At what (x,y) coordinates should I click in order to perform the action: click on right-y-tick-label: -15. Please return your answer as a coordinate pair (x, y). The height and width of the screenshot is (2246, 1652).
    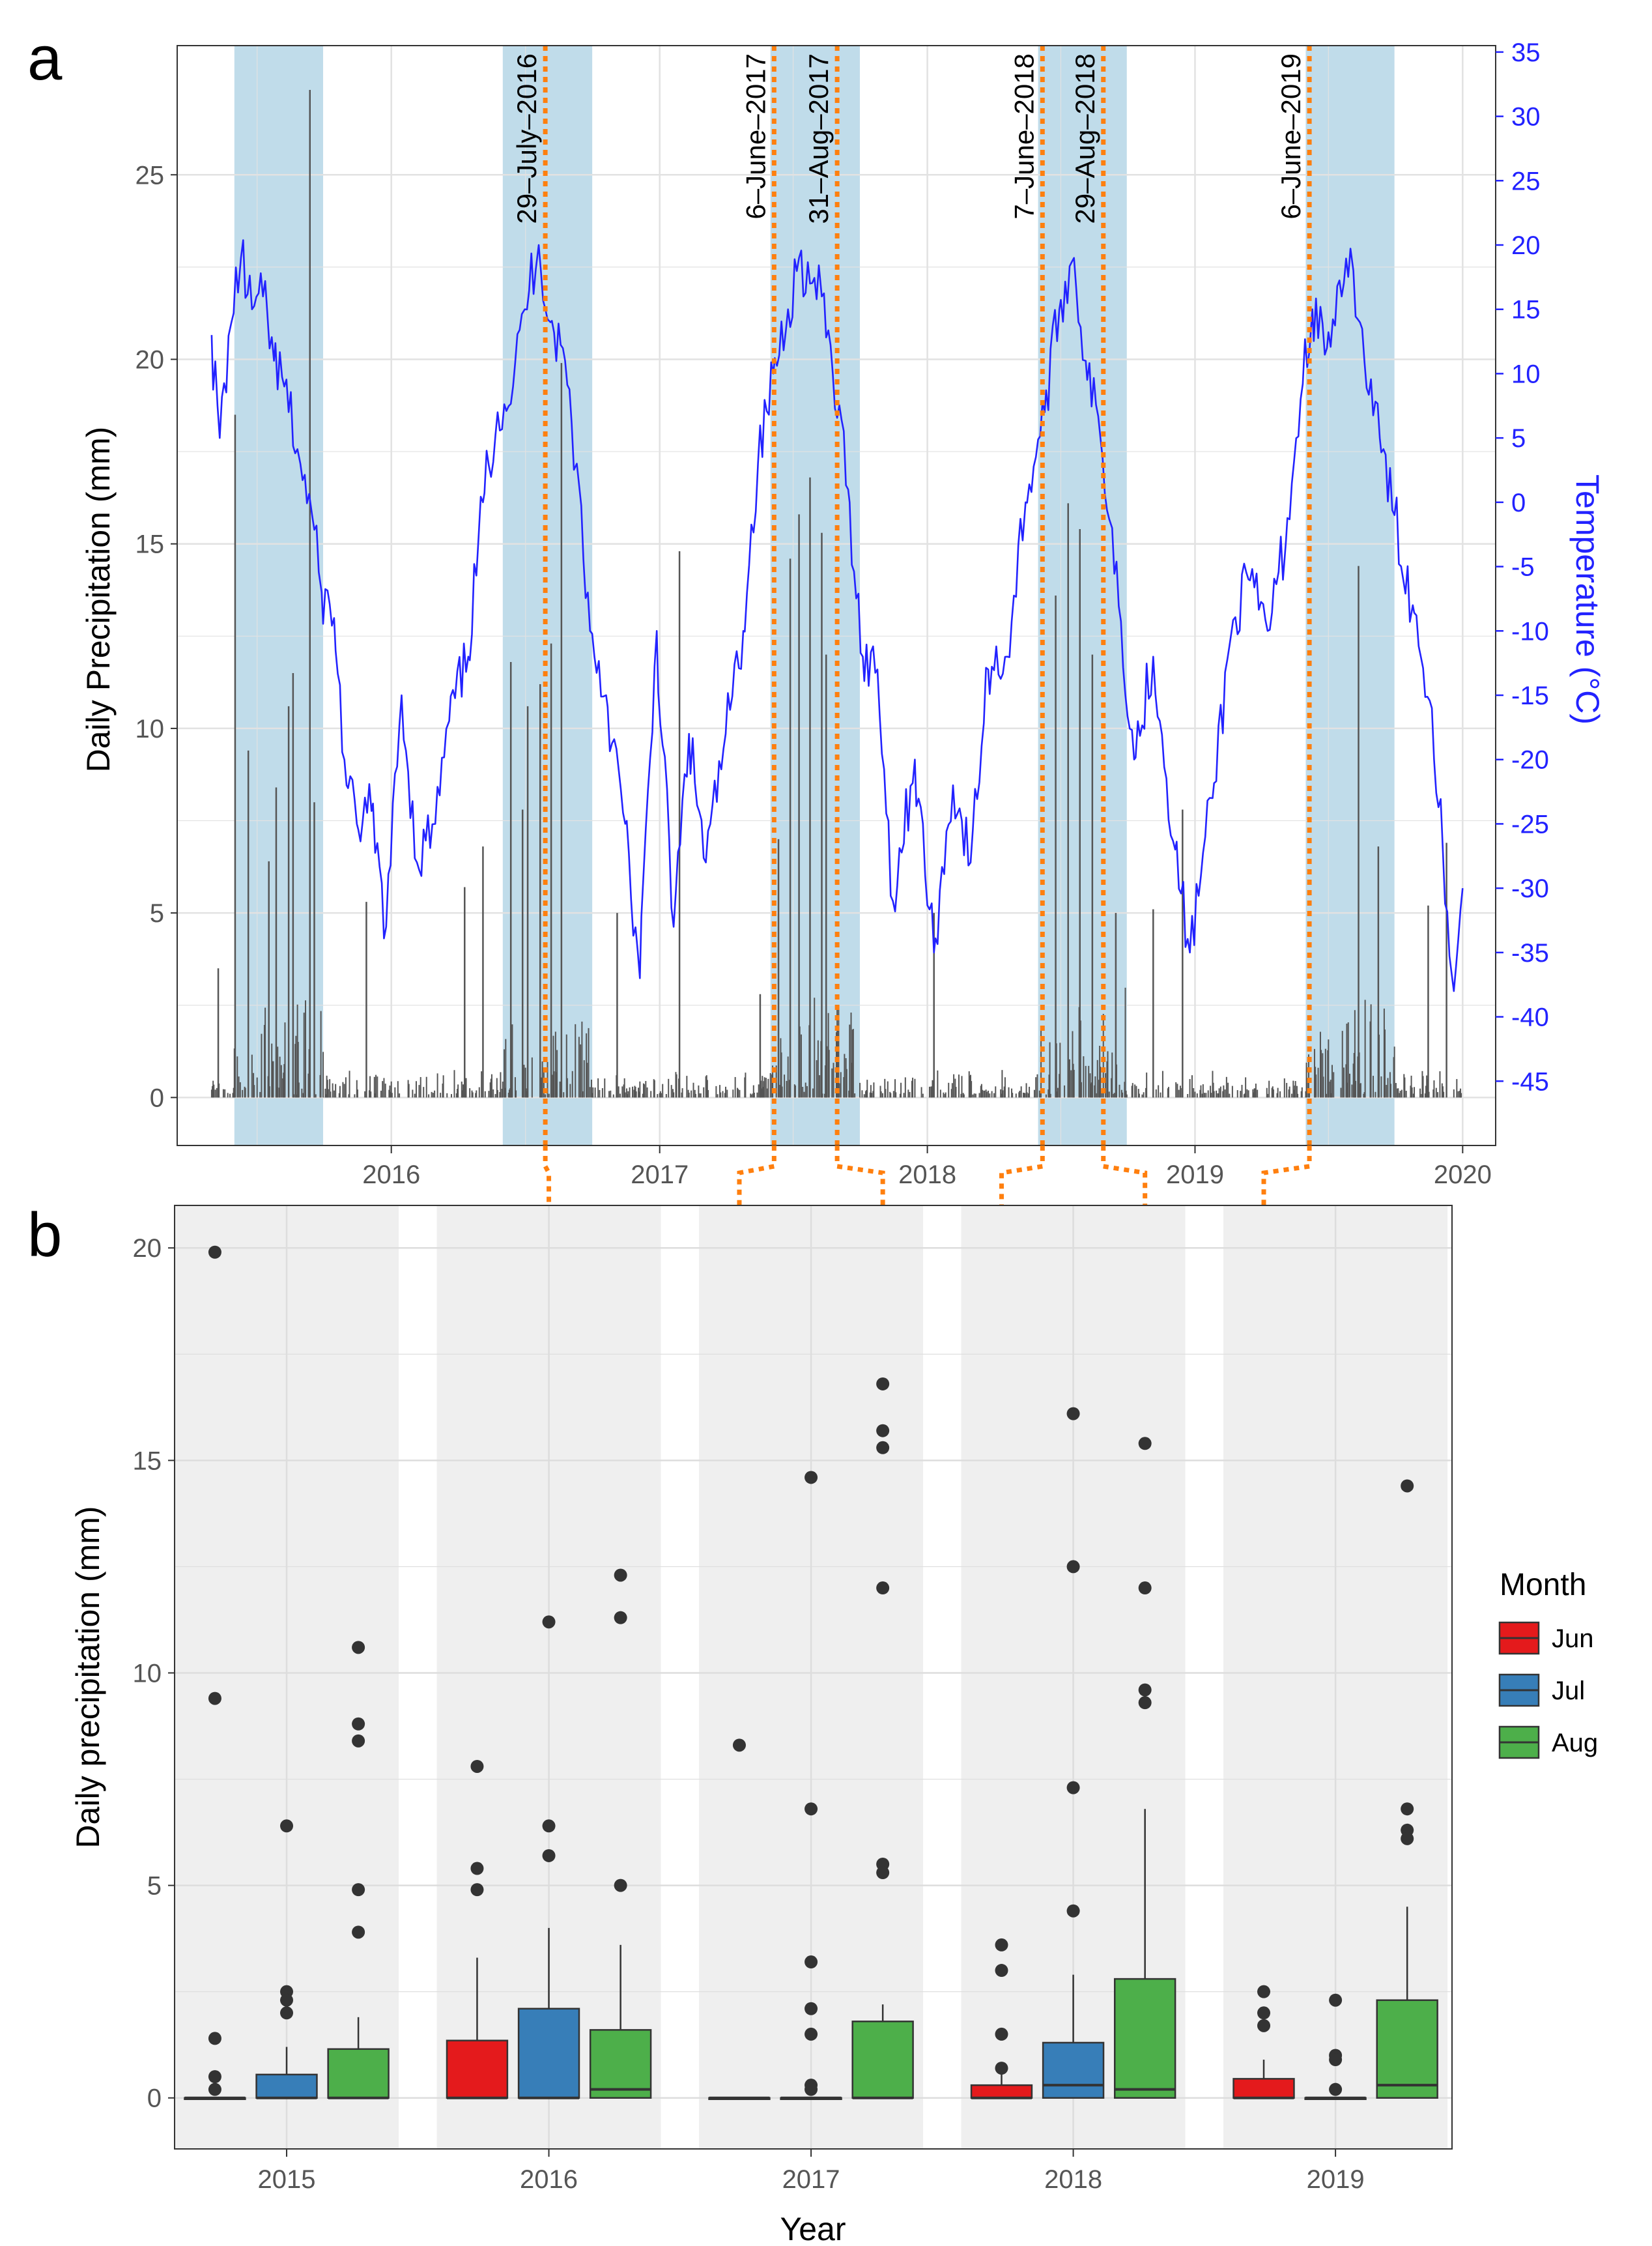
    Looking at the image, I should click on (1530, 696).